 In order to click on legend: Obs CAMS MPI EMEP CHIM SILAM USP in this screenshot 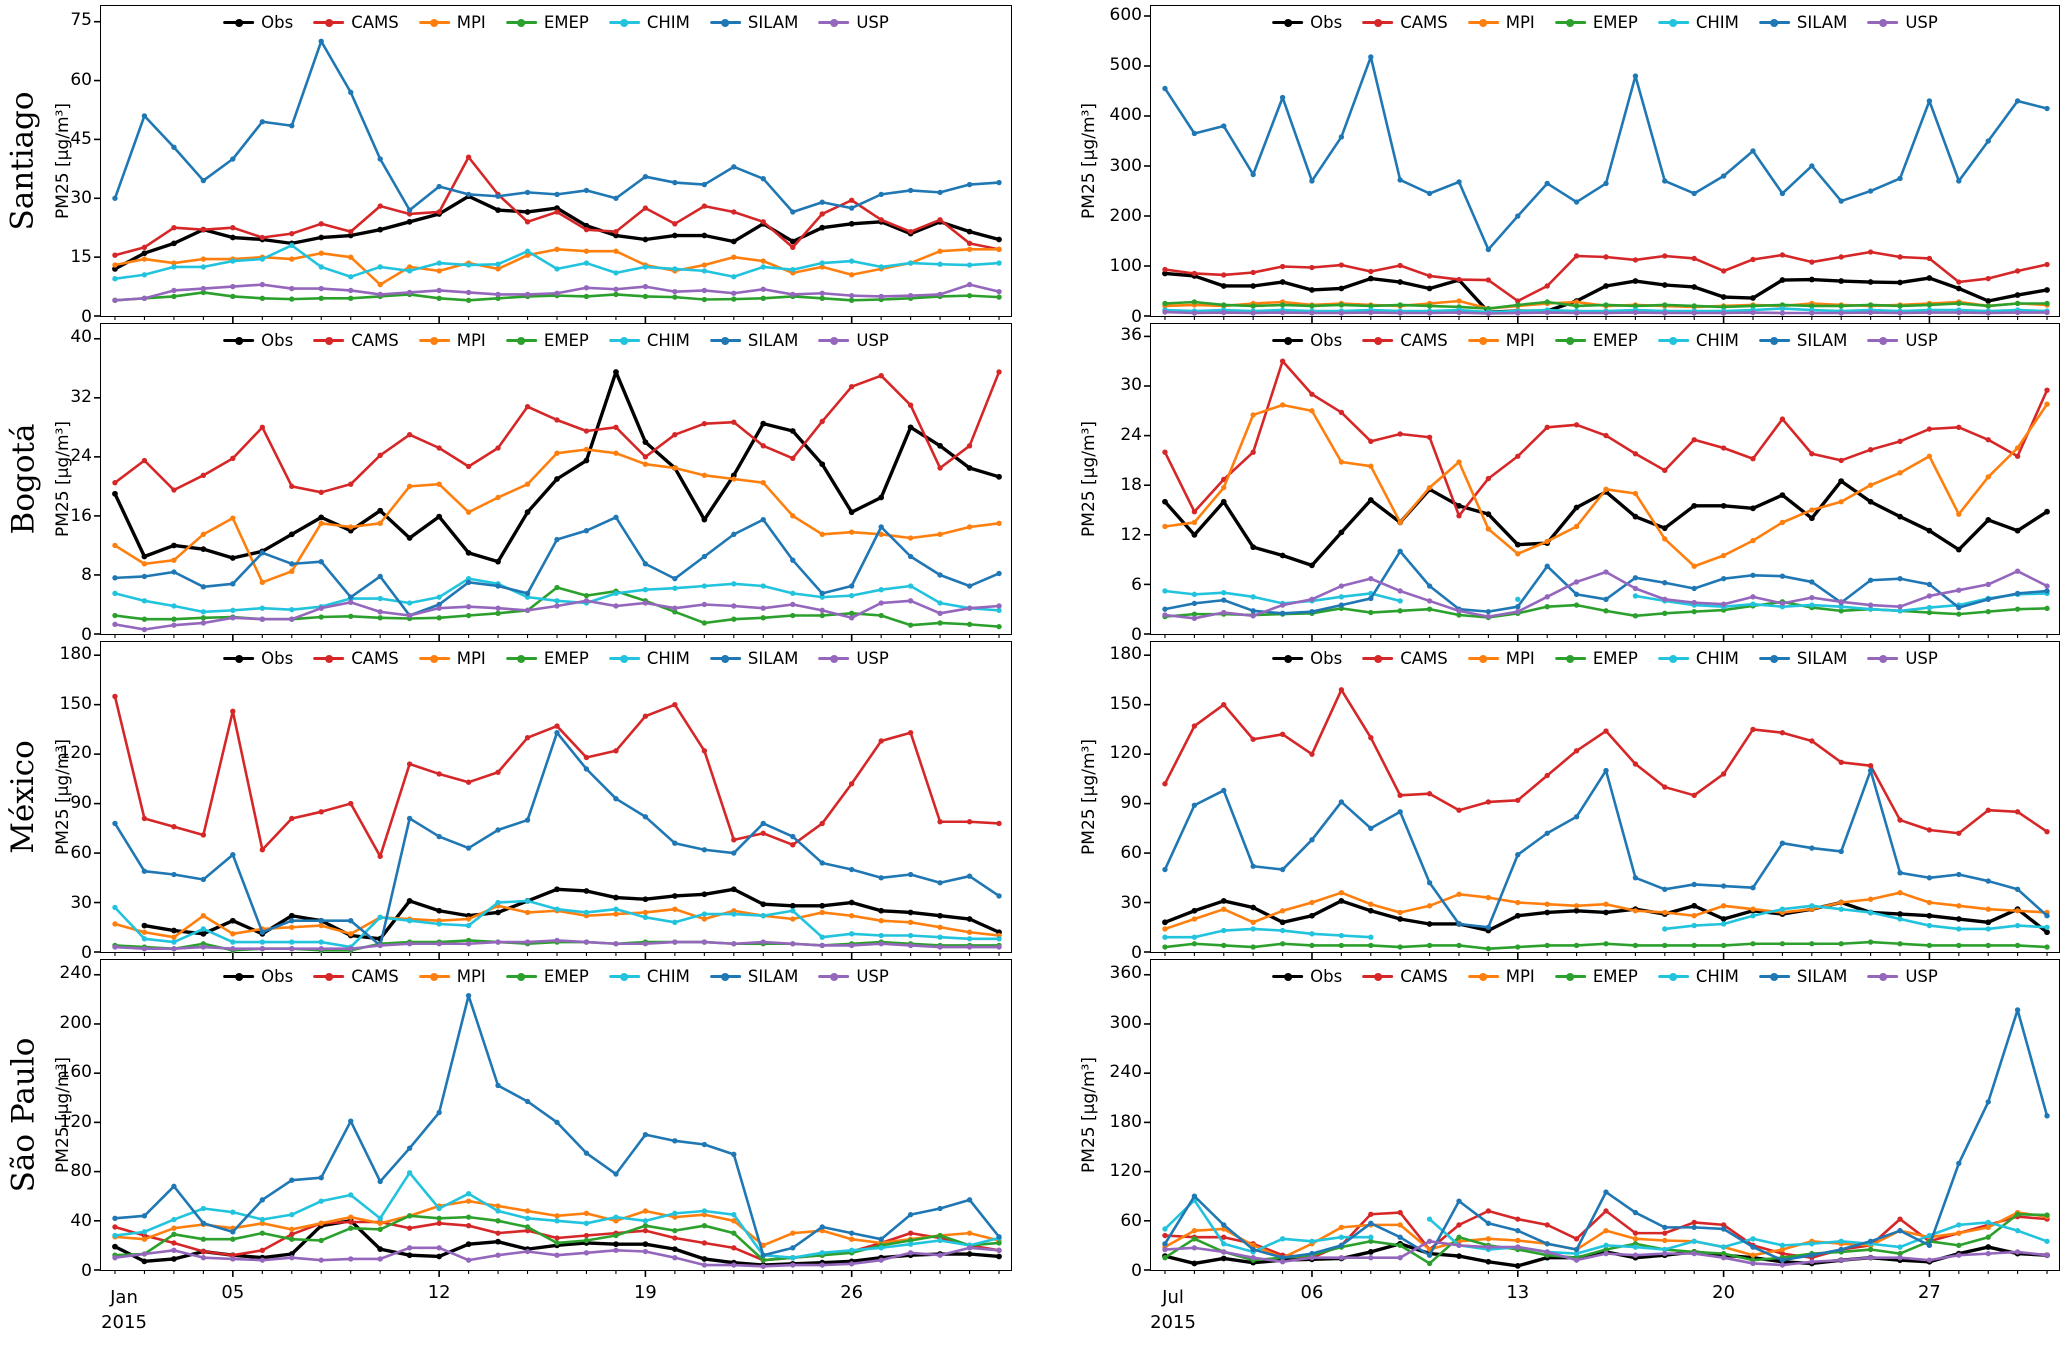, I will do `click(556, 976)`.